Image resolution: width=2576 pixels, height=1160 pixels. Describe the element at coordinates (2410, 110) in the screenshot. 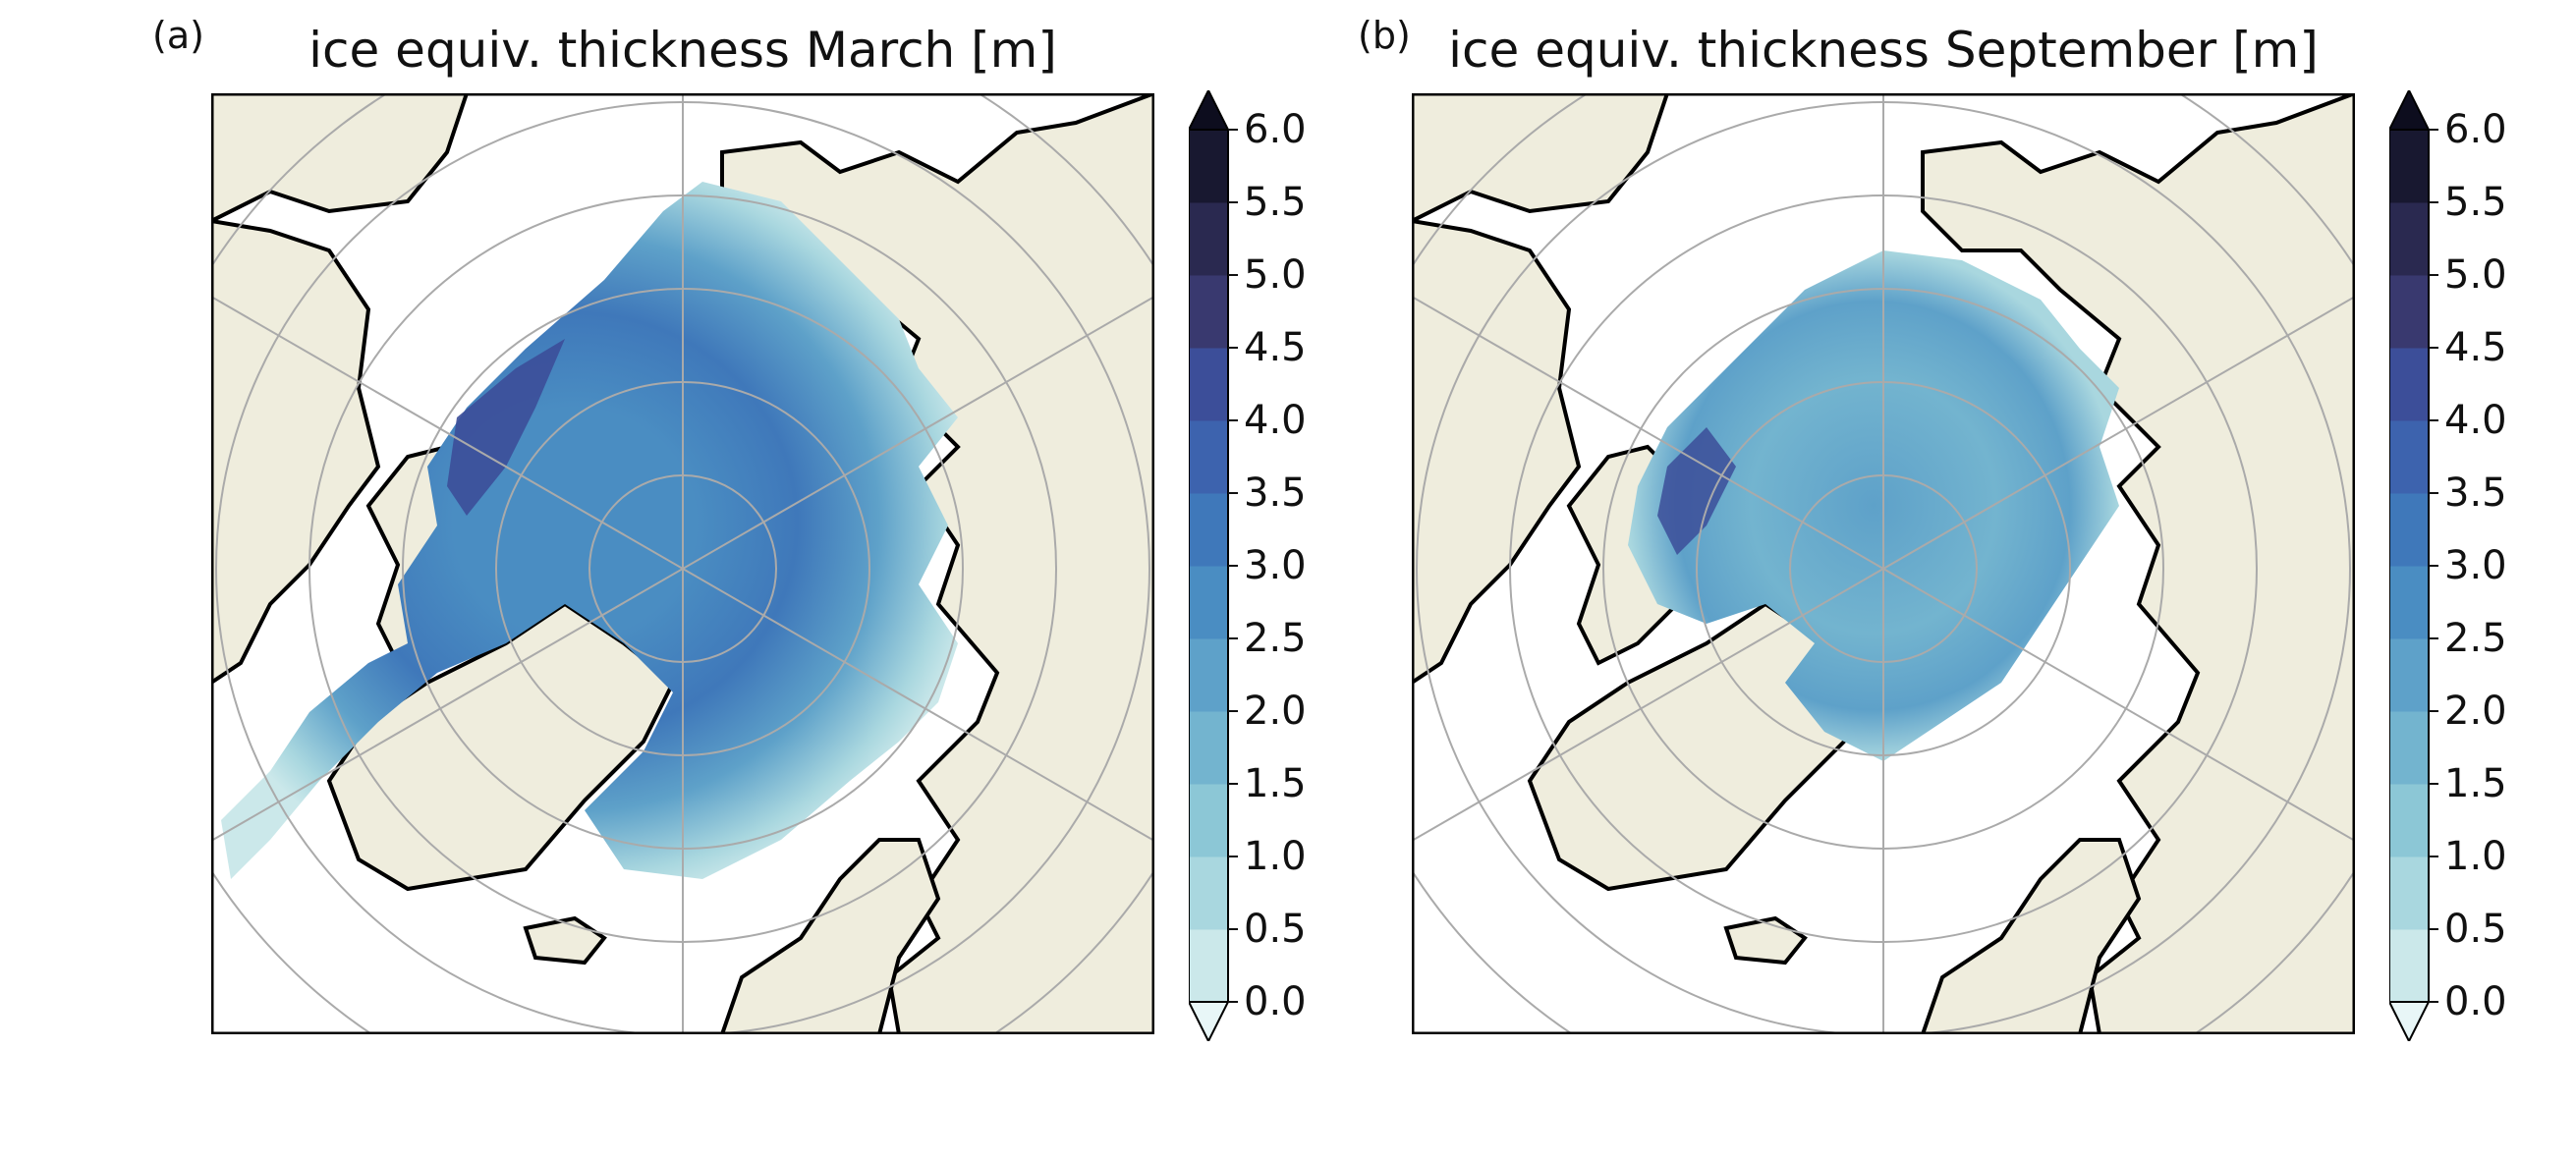

I see `colorbar-extend-max` at that location.